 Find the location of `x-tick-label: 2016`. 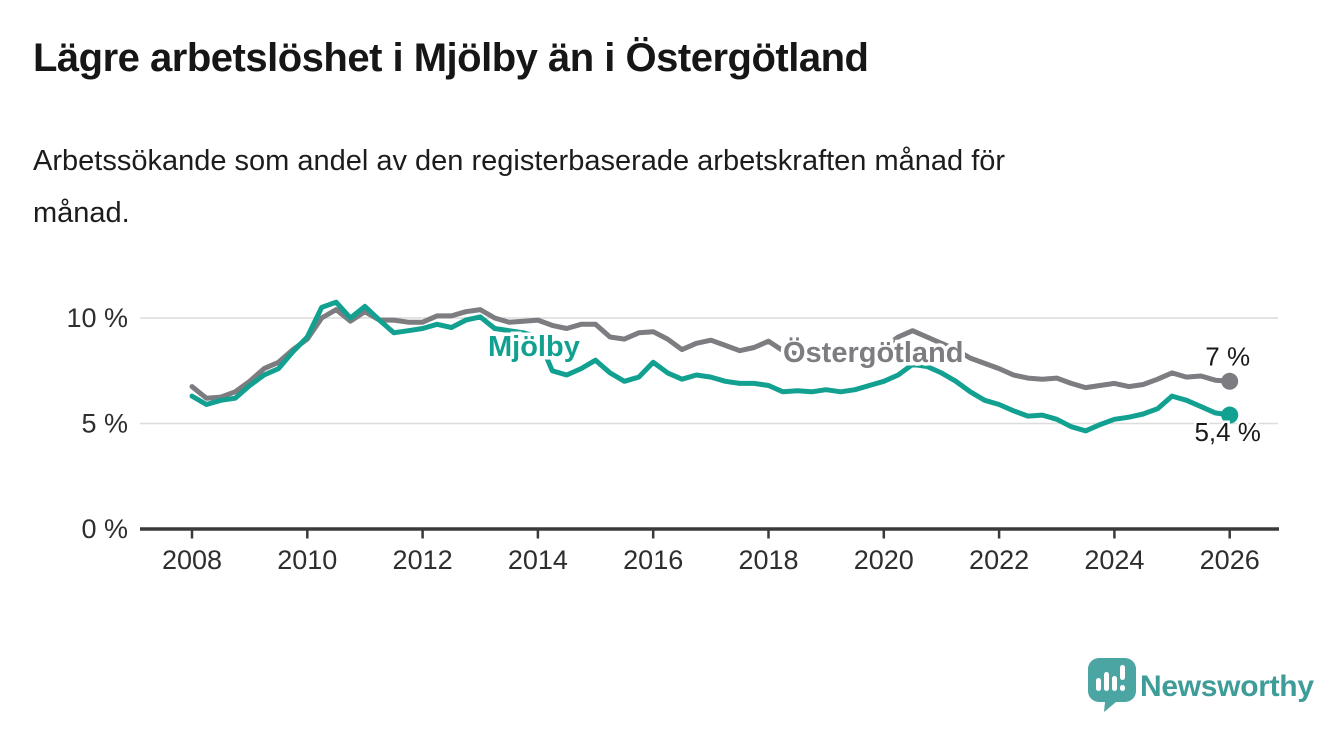

x-tick-label: 2016 is located at coordinates (653, 560).